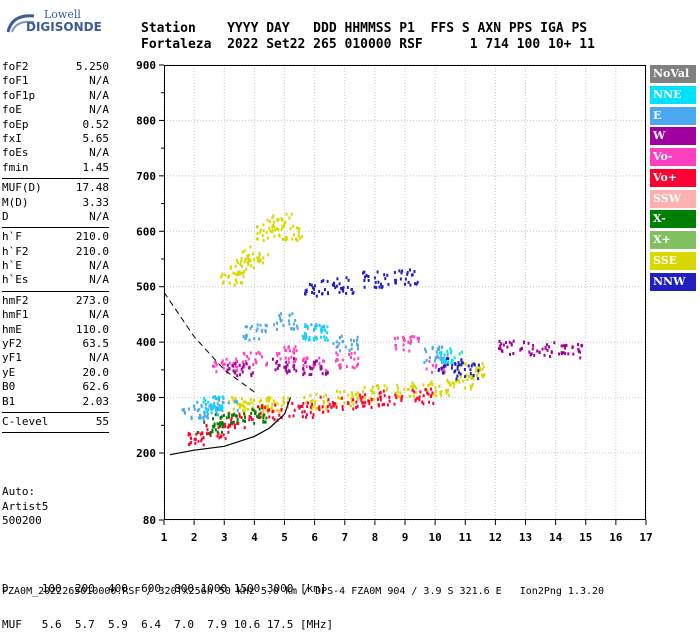 This screenshot has width=700, height=643. What do you see at coordinates (12, 138) in the screenshot?
I see `param-label: fxI` at bounding box center [12, 138].